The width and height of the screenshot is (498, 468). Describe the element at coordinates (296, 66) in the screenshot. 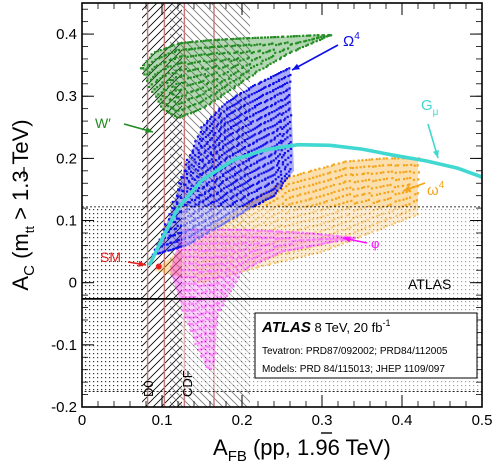

I see `arrow-omega4-upper-head` at that location.